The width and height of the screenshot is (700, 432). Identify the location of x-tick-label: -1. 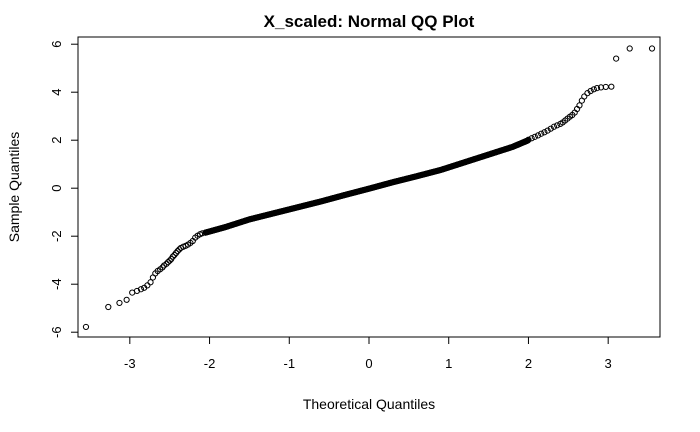
(289, 363).